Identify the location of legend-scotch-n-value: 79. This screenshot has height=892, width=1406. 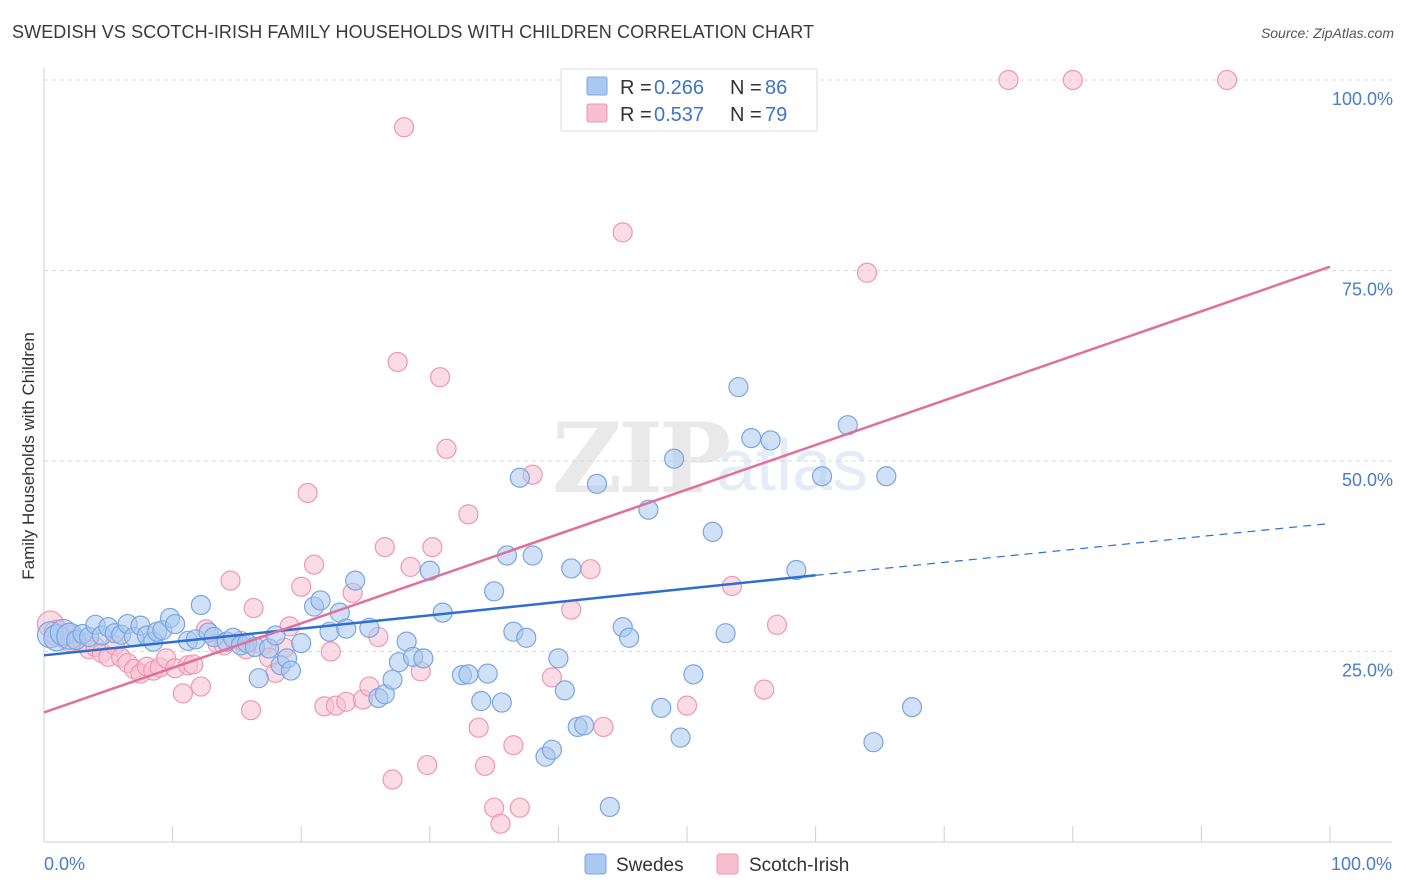
(776, 115).